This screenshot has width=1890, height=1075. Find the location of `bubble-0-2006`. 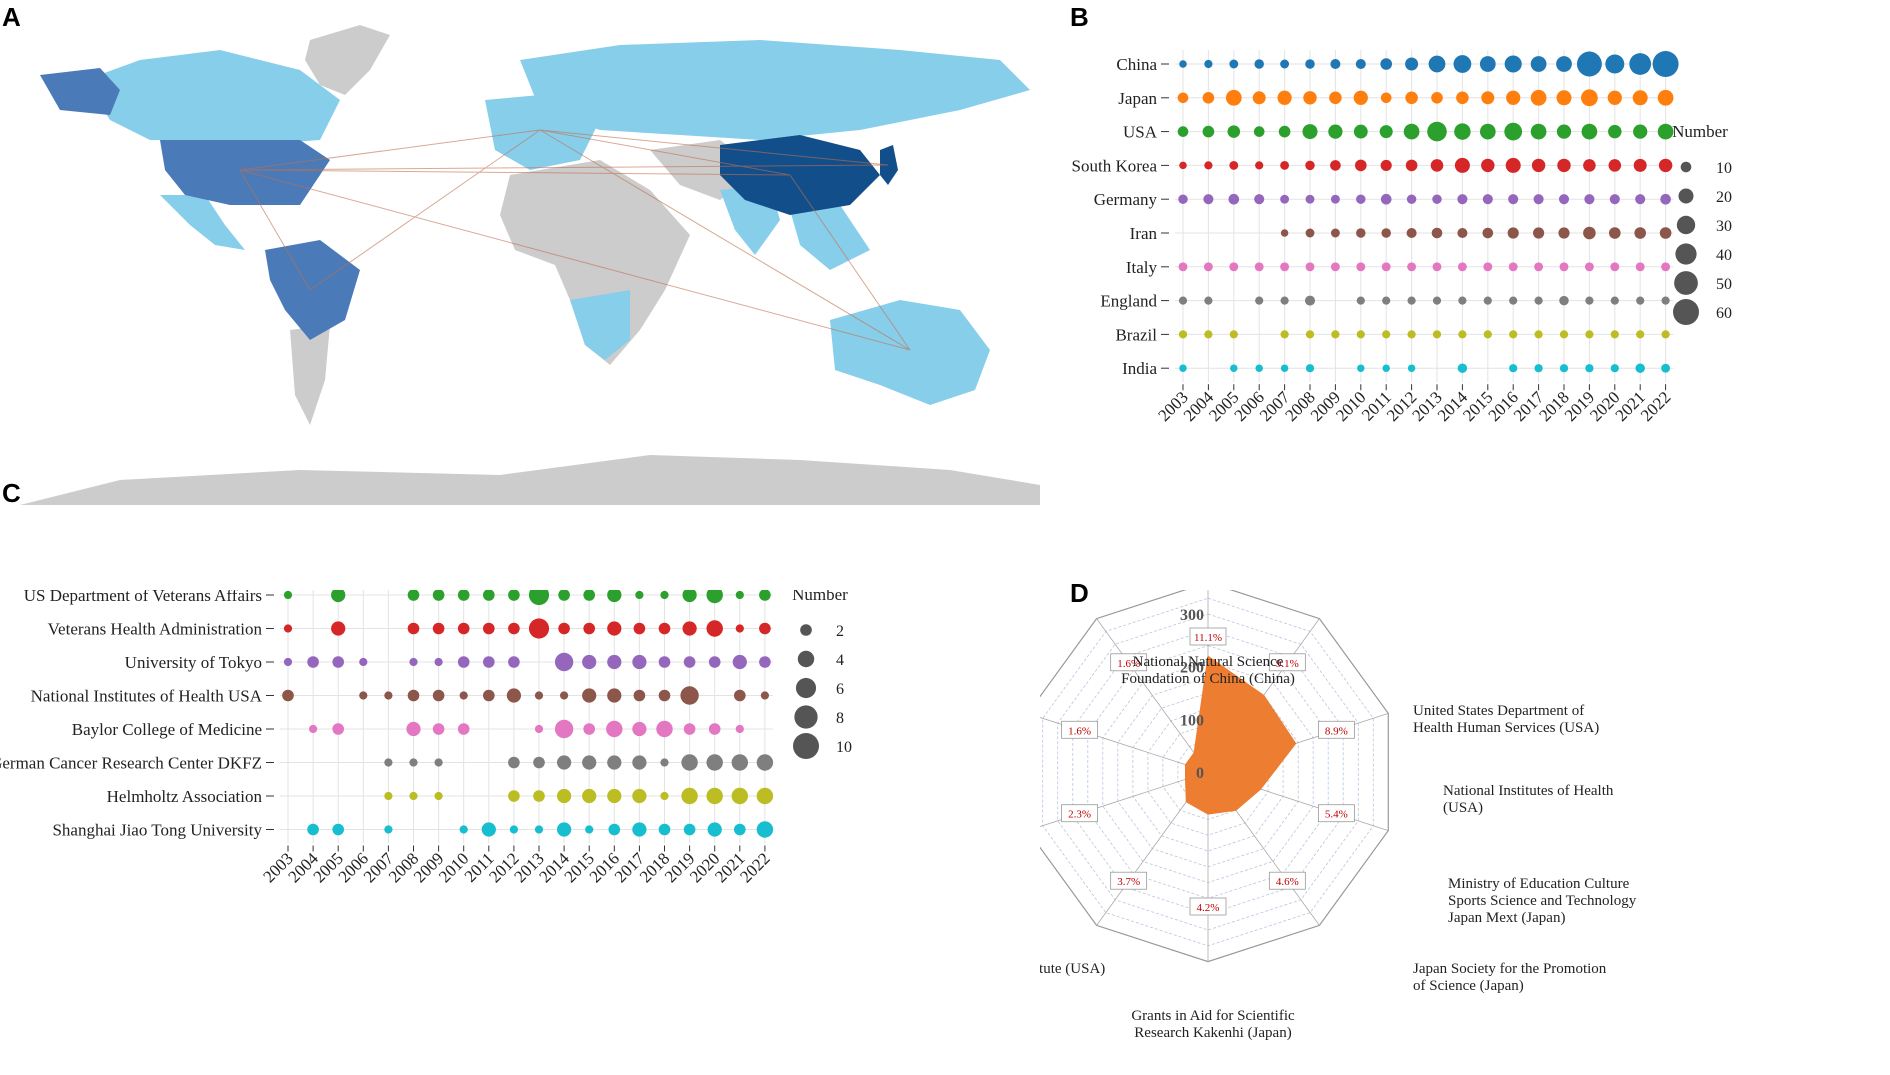

bubble-0-2006 is located at coordinates (1259, 64).